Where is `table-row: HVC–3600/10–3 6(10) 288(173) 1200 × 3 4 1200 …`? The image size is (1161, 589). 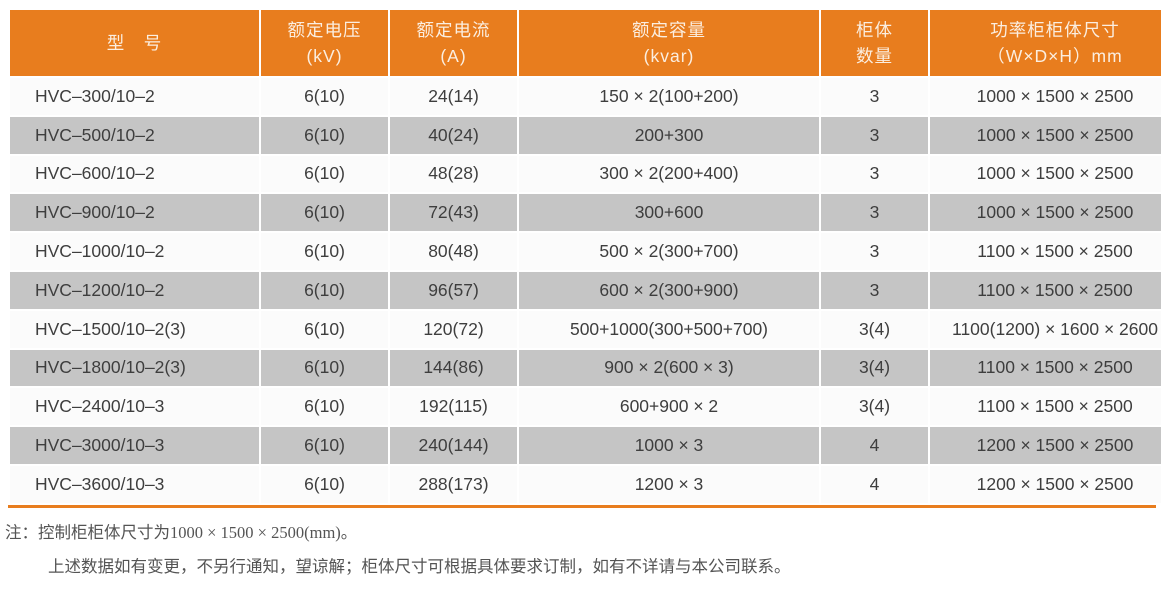
table-row: HVC–3600/10–3 6(10) 288(173) 1200 × 3 4 1200 … is located at coordinates (584, 484).